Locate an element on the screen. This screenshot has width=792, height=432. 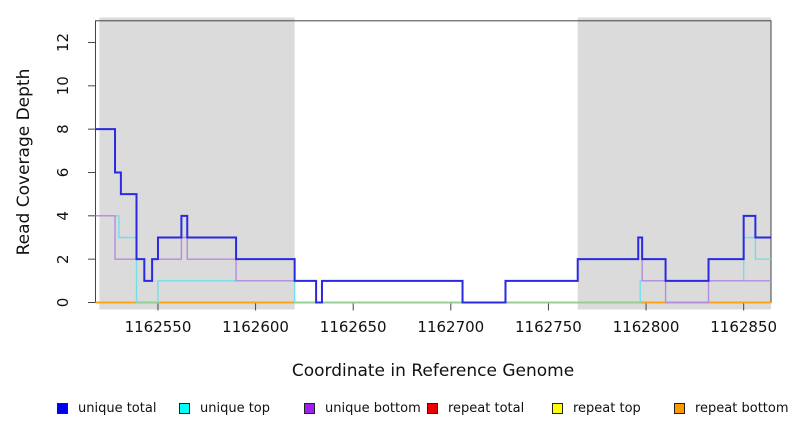
y-tick-label: 0 is located at coordinates (63, 303).